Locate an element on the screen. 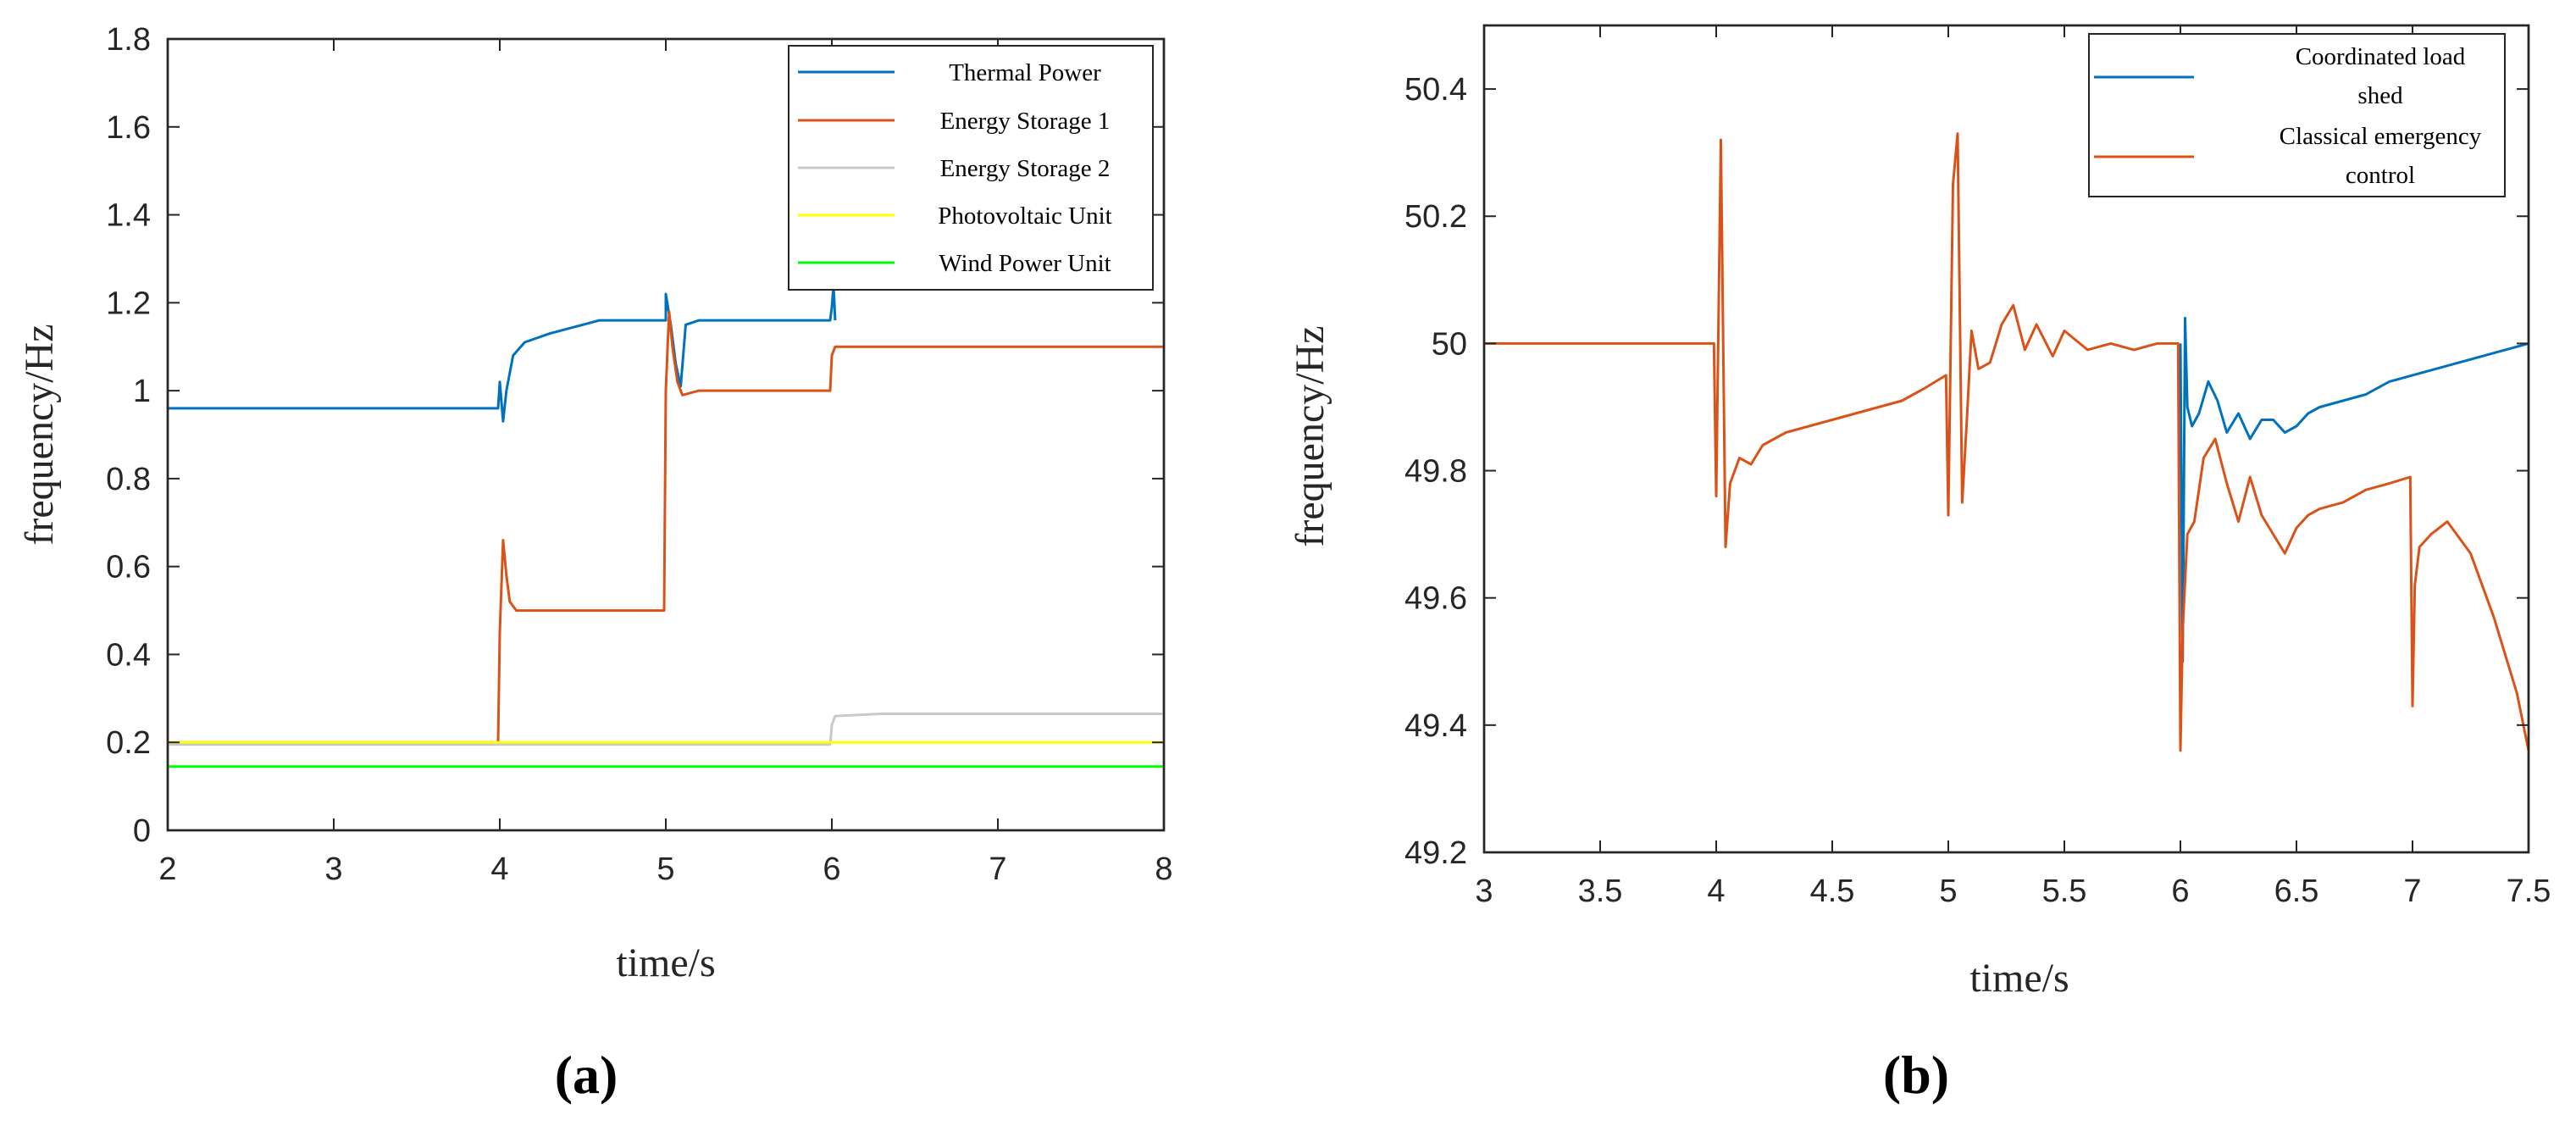  legend-label-classical-emergency-control: Classical emergency control is located at coordinates (2381, 156).